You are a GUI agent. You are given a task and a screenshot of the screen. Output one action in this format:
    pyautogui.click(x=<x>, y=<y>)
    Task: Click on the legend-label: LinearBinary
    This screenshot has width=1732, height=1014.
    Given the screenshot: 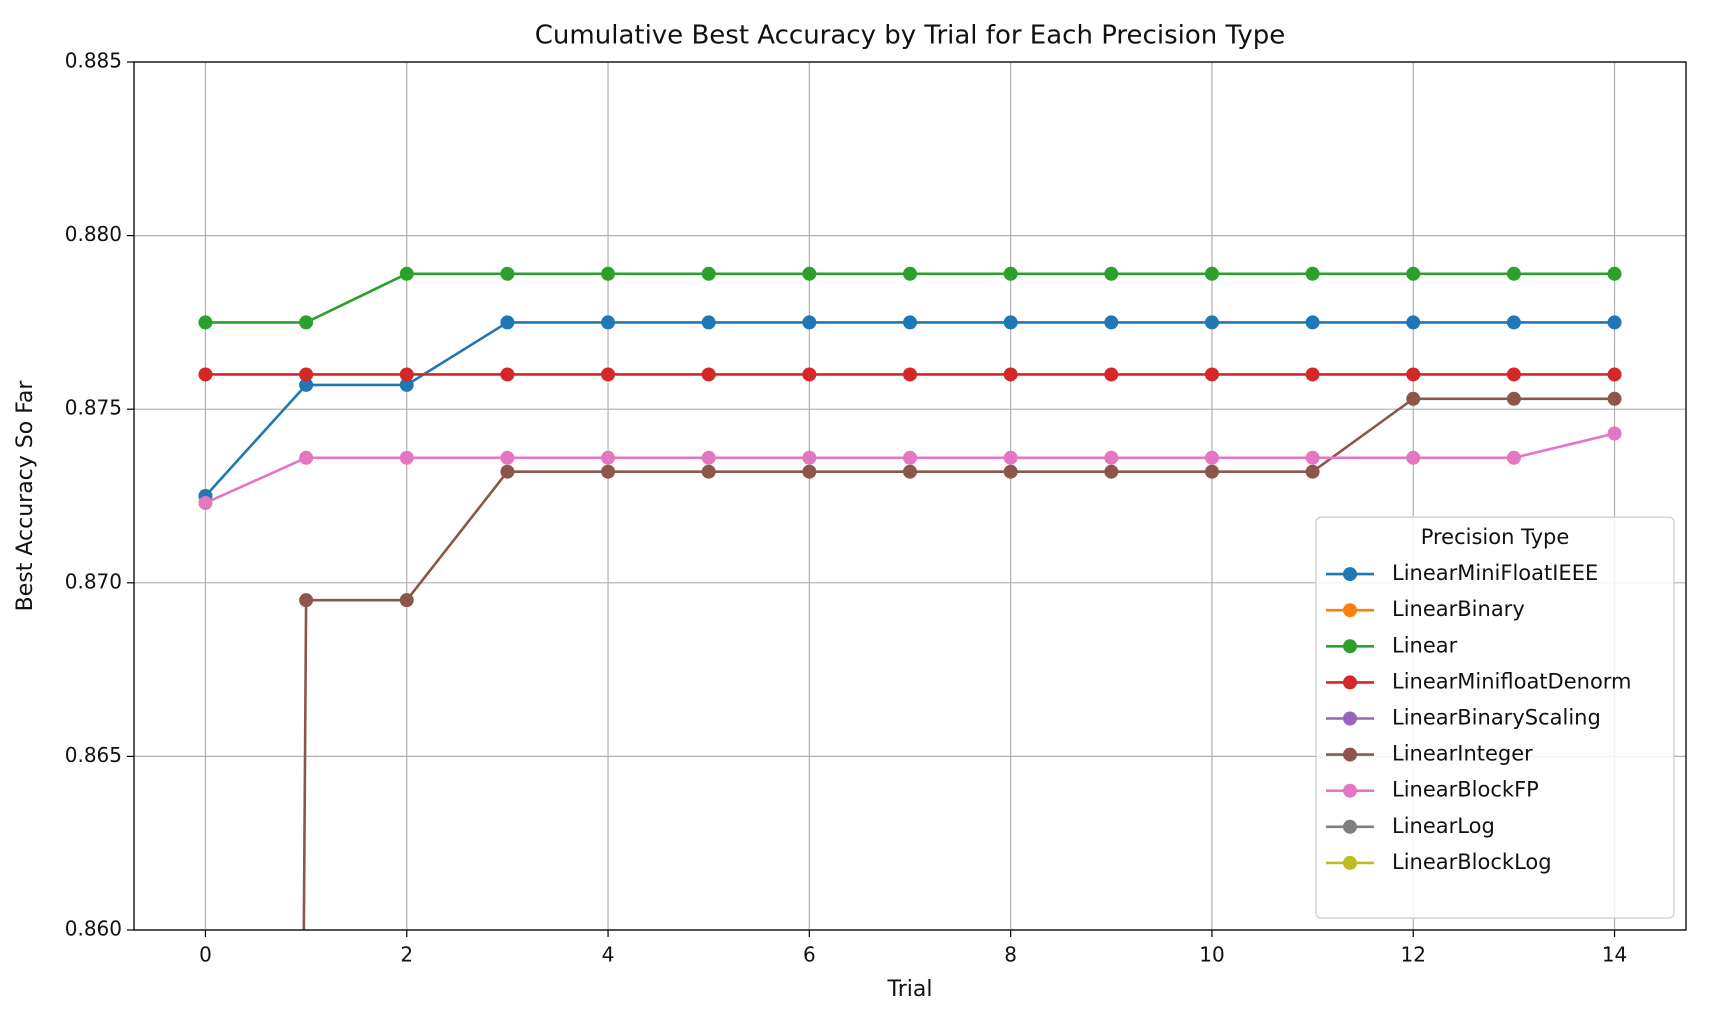 What is the action you would take?
    pyautogui.click(x=1458, y=609)
    